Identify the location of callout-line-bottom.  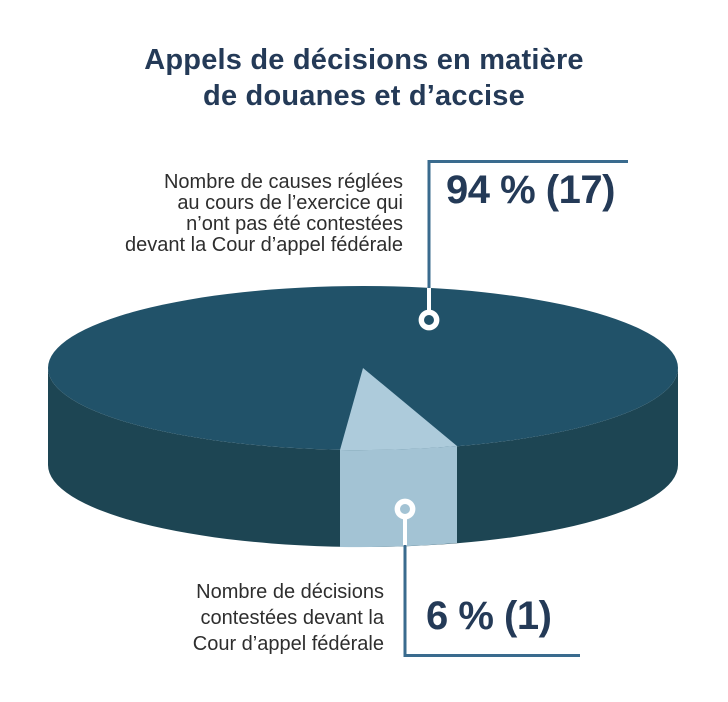
(491, 601).